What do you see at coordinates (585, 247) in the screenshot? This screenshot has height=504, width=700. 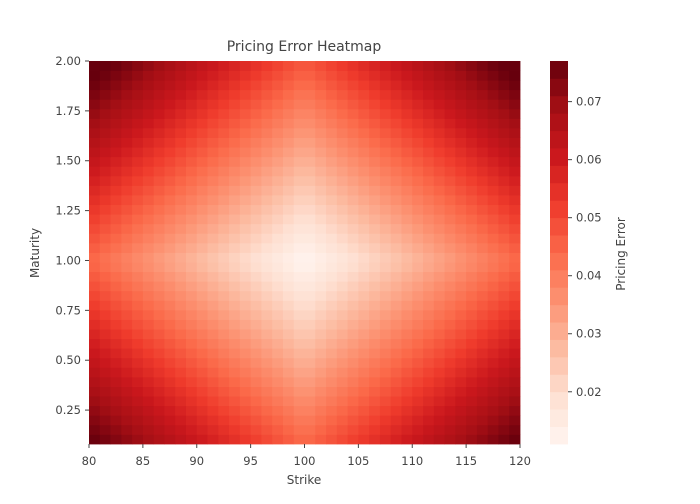 I see `colorbar-ticks: 0.020.030.040.050.060.07` at bounding box center [585, 247].